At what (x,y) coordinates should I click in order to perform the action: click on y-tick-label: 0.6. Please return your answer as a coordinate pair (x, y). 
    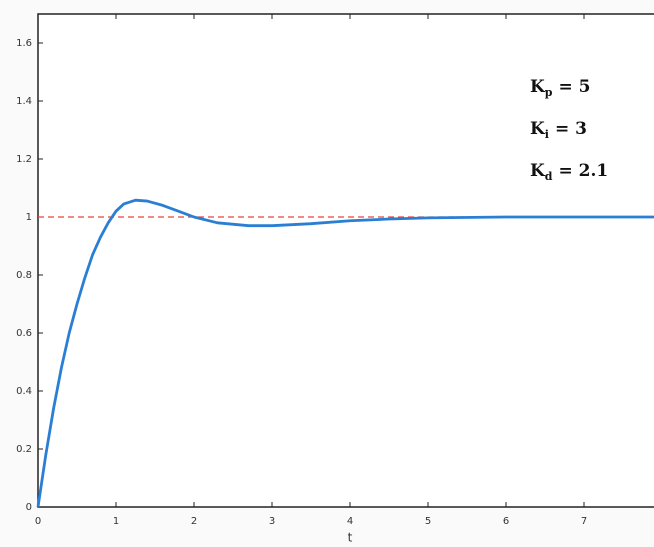
    Looking at the image, I should click on (24, 333).